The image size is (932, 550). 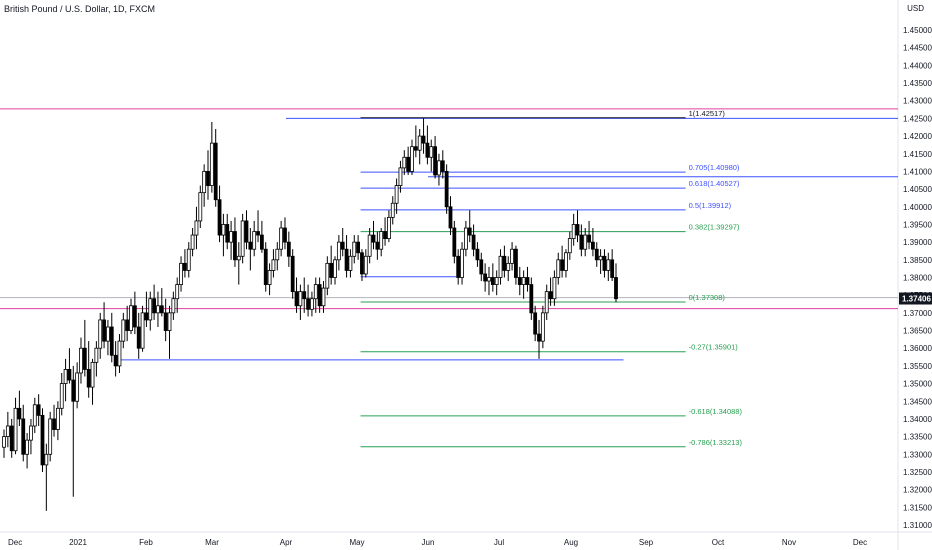 I want to click on fib-level-label: 0.705(1.40980), so click(x=714, y=167).